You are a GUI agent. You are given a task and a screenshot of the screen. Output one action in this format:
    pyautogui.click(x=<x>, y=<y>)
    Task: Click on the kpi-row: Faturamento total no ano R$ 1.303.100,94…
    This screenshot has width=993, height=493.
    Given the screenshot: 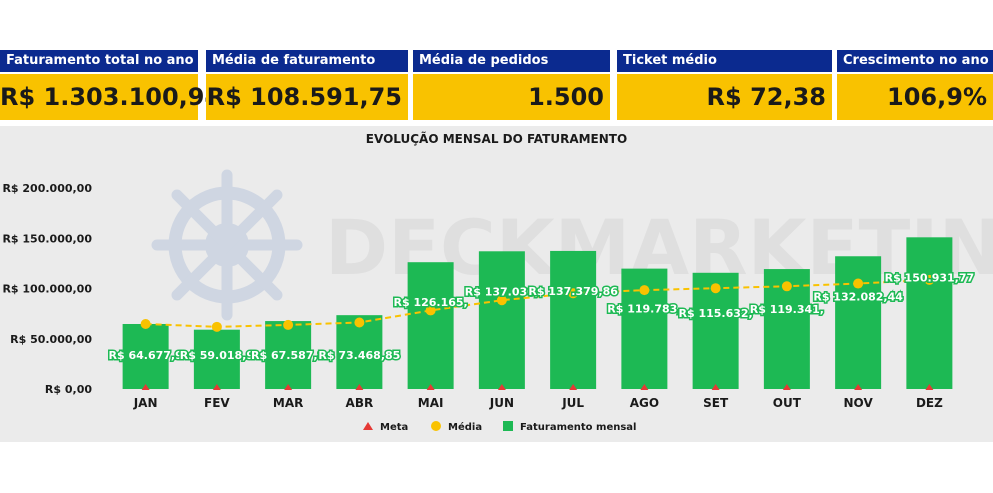 What is the action you would take?
    pyautogui.click(x=496, y=85)
    